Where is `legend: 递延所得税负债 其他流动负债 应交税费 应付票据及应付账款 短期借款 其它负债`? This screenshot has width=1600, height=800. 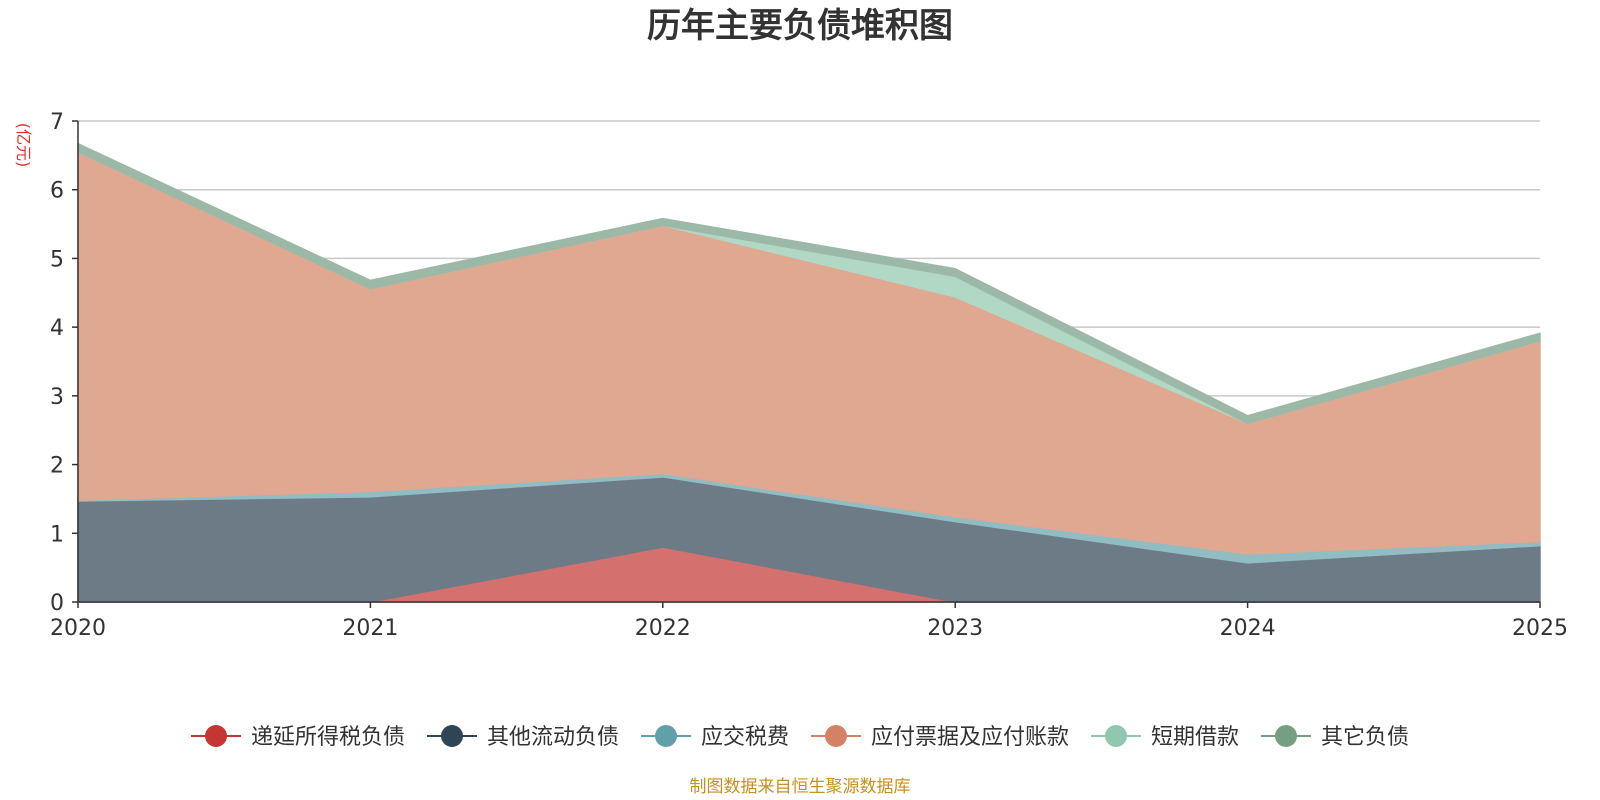
legend: 递延所得税负债 其他流动负债 应交税费 应付票据及应付账款 短期借款 其它负债 is located at coordinates (800, 737).